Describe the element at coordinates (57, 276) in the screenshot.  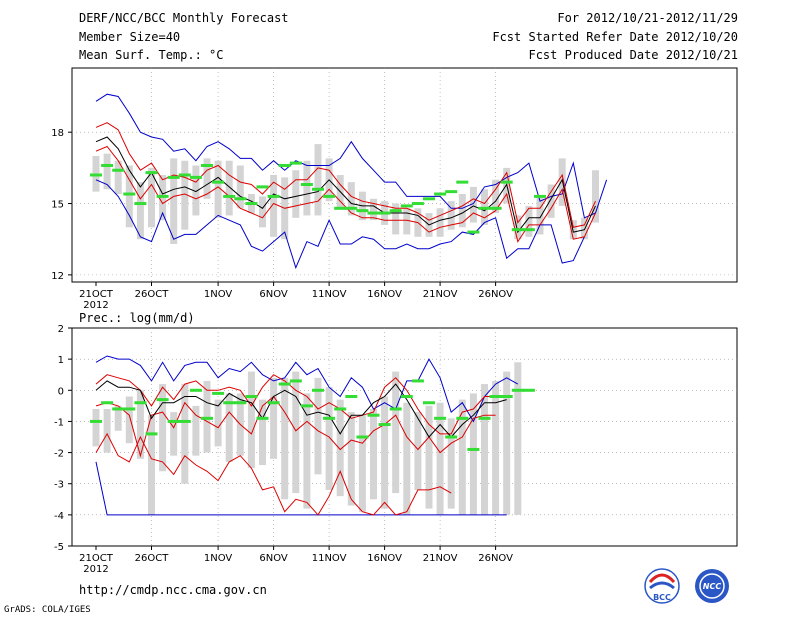
I see `y-tick-label: 12` at that location.